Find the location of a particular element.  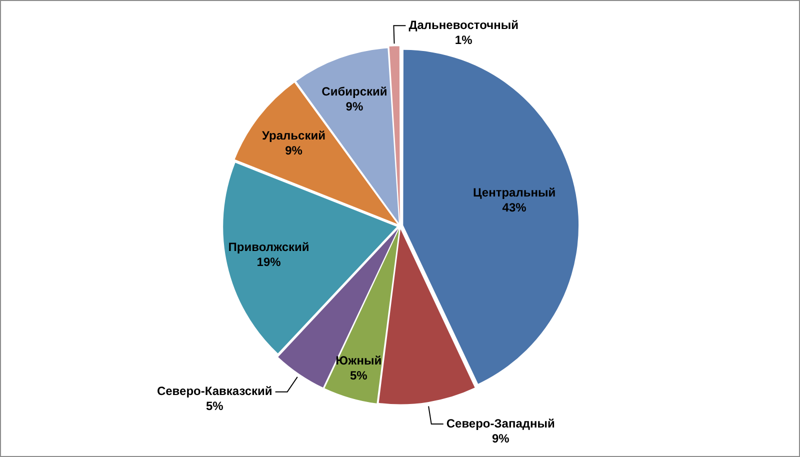

slice-label: Центральный is located at coordinates (514, 192).